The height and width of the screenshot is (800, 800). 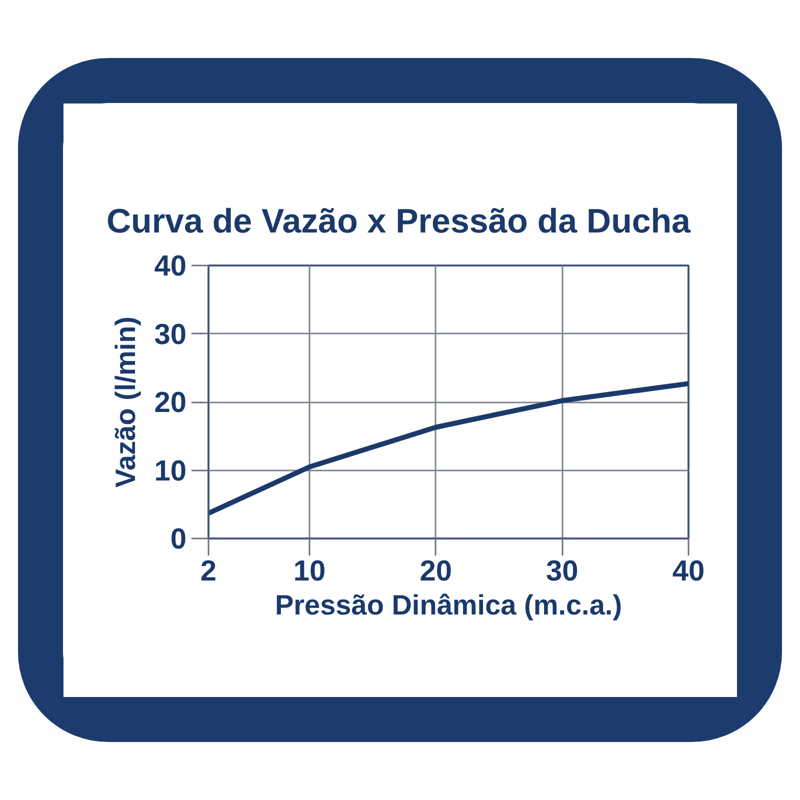 What do you see at coordinates (178, 540) in the screenshot?
I see `y-tick-label: 0` at bounding box center [178, 540].